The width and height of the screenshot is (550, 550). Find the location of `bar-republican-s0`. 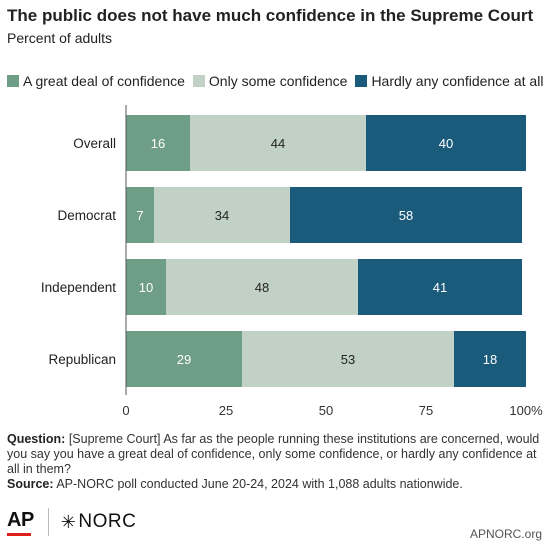

bar-republican-s0 is located at coordinates (184, 359).